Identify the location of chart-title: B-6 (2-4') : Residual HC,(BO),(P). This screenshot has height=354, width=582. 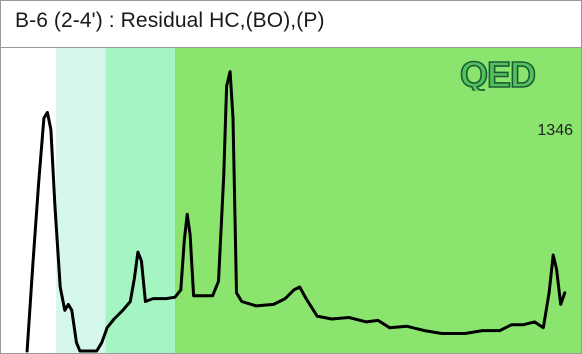
(170, 20).